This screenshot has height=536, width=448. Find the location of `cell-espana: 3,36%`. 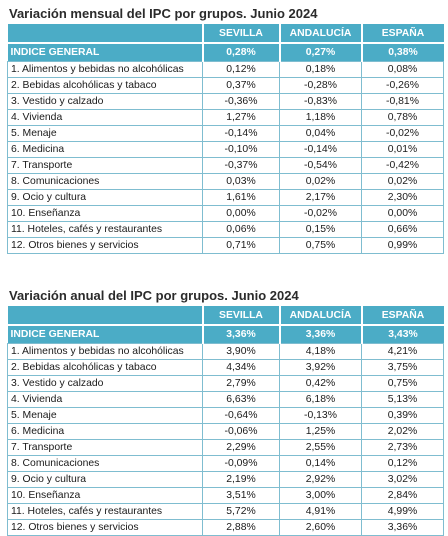

cell-espana: 3,36% is located at coordinates (402, 527).